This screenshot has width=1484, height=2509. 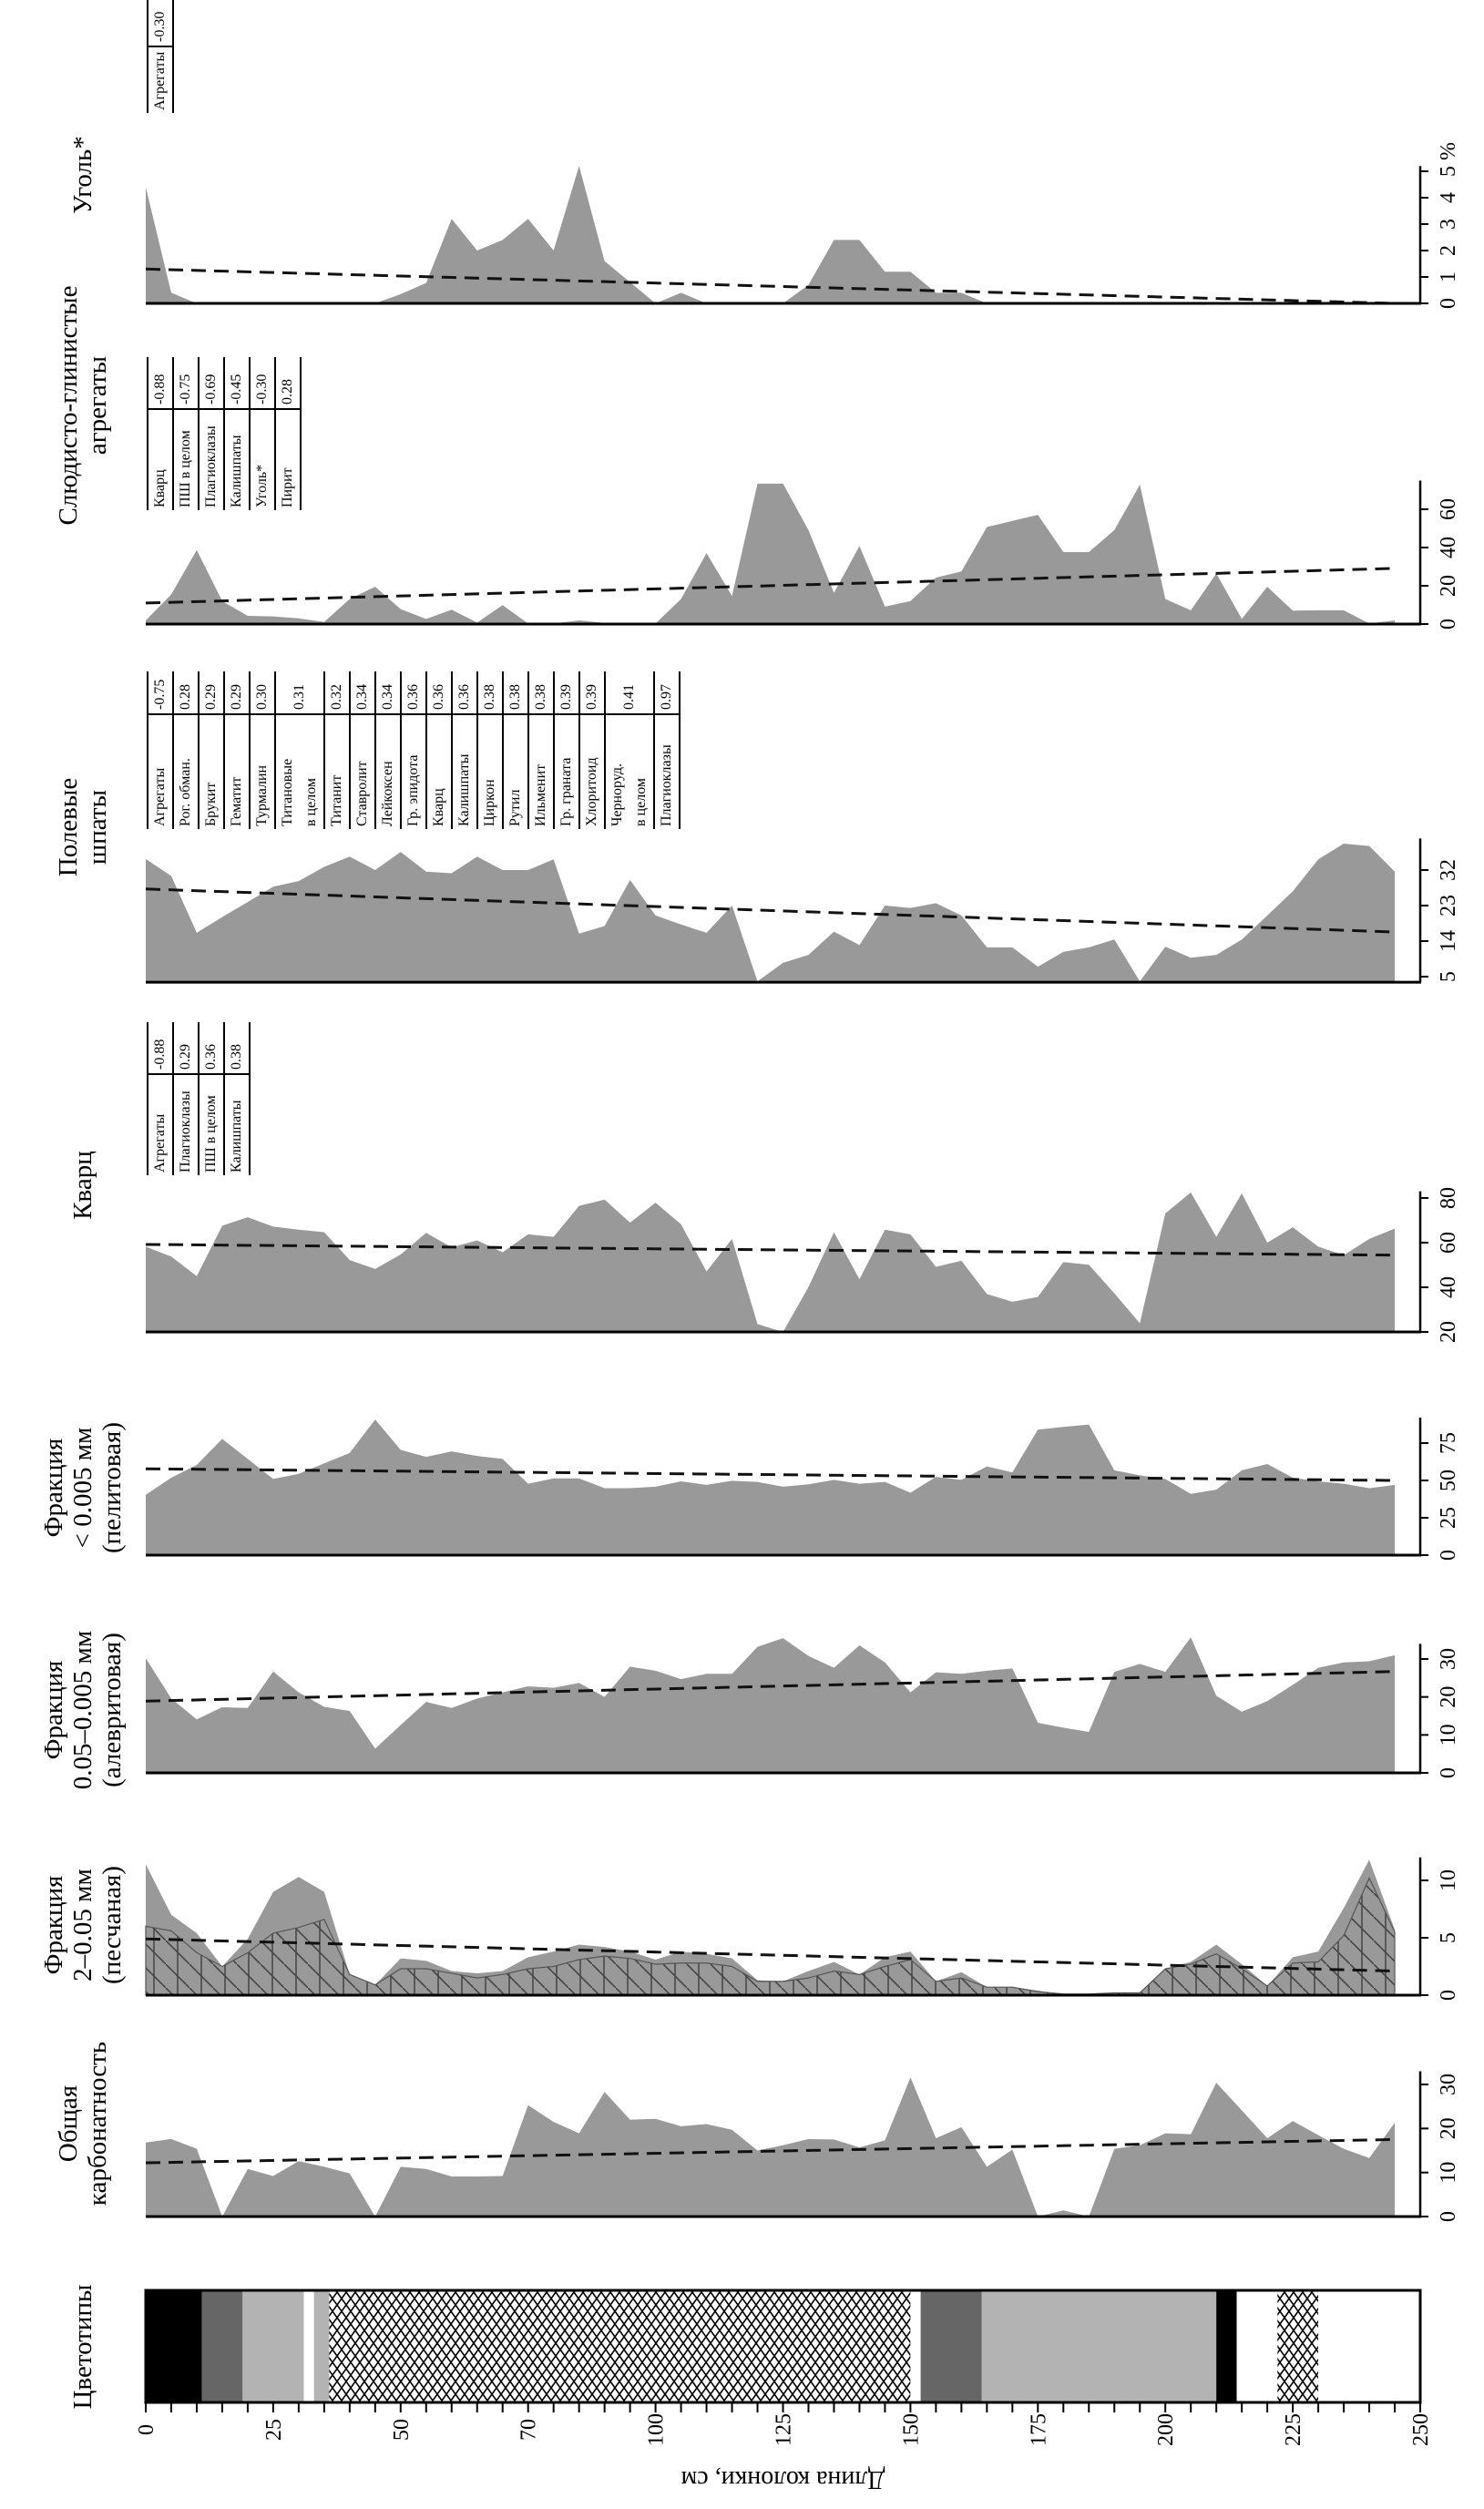 What do you see at coordinates (1448, 276) in the screenshot?
I see `value-tick-label: 1` at bounding box center [1448, 276].